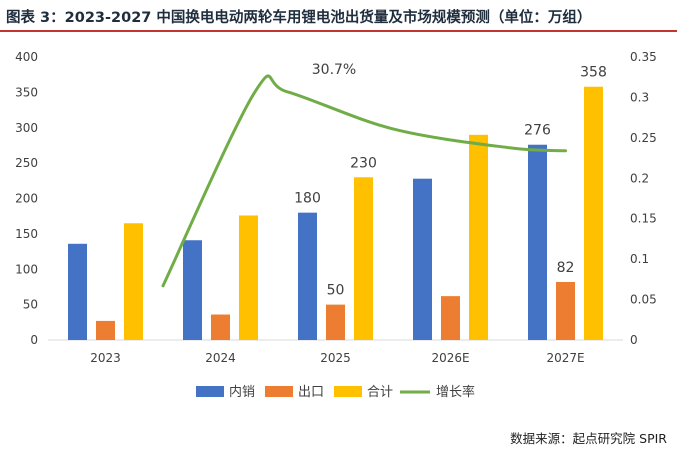  I want to click on legend-total-swatch, so click(348, 391).